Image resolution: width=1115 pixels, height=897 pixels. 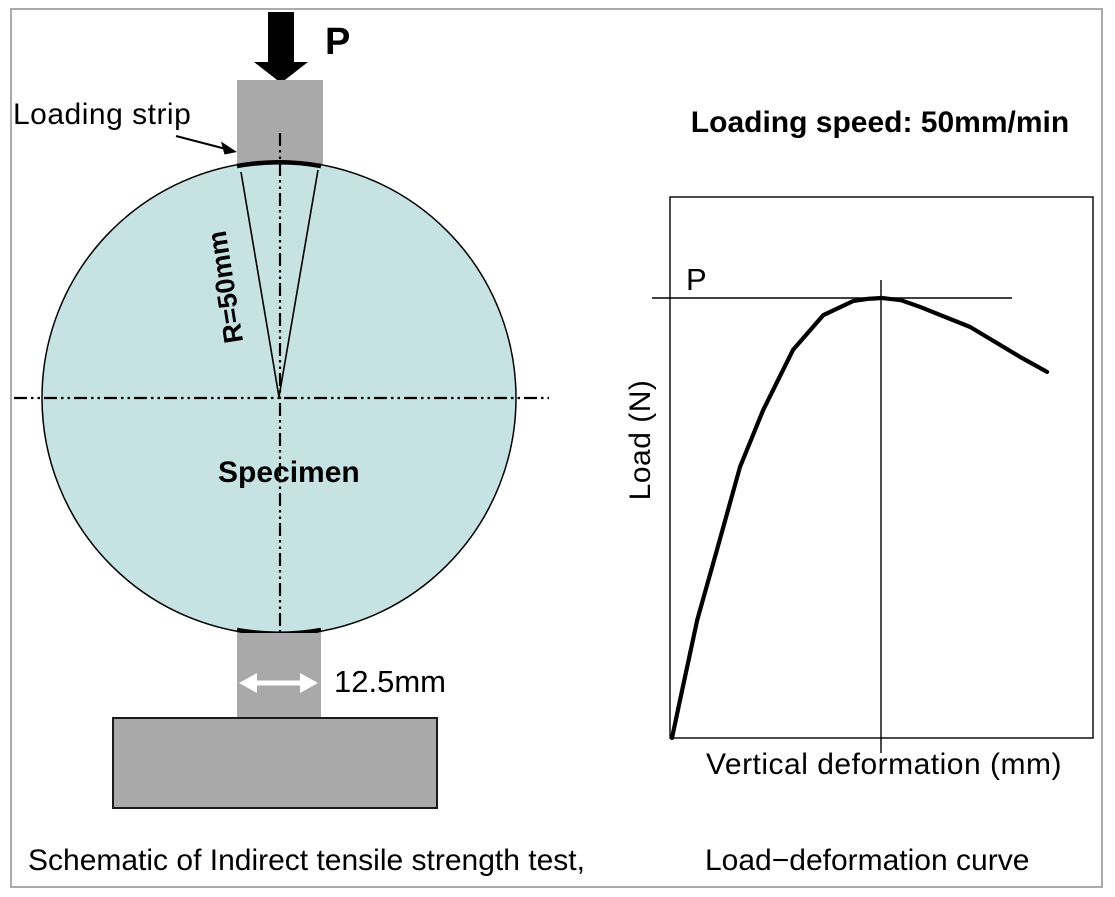 What do you see at coordinates (338, 42) in the screenshot?
I see `force-label: P` at bounding box center [338, 42].